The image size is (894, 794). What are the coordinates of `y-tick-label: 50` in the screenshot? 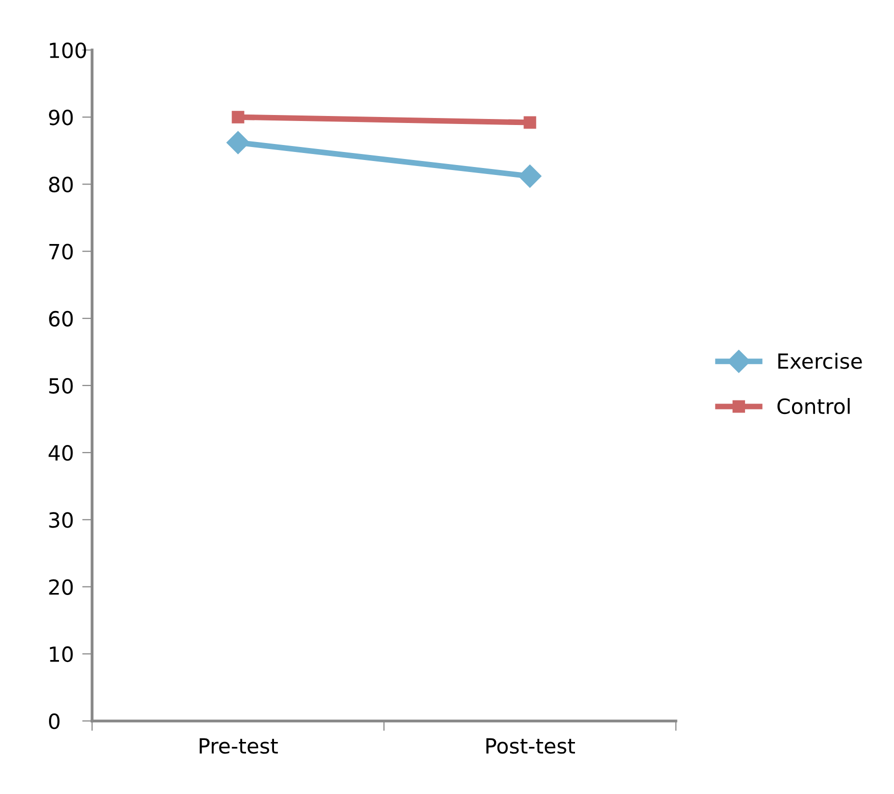 It's located at (61, 386).